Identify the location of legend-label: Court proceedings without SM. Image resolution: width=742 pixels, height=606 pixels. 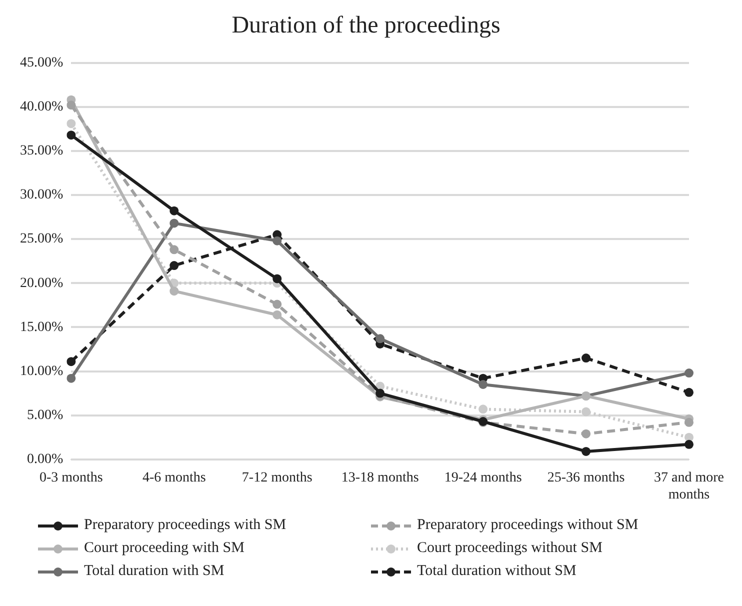
(509, 548).